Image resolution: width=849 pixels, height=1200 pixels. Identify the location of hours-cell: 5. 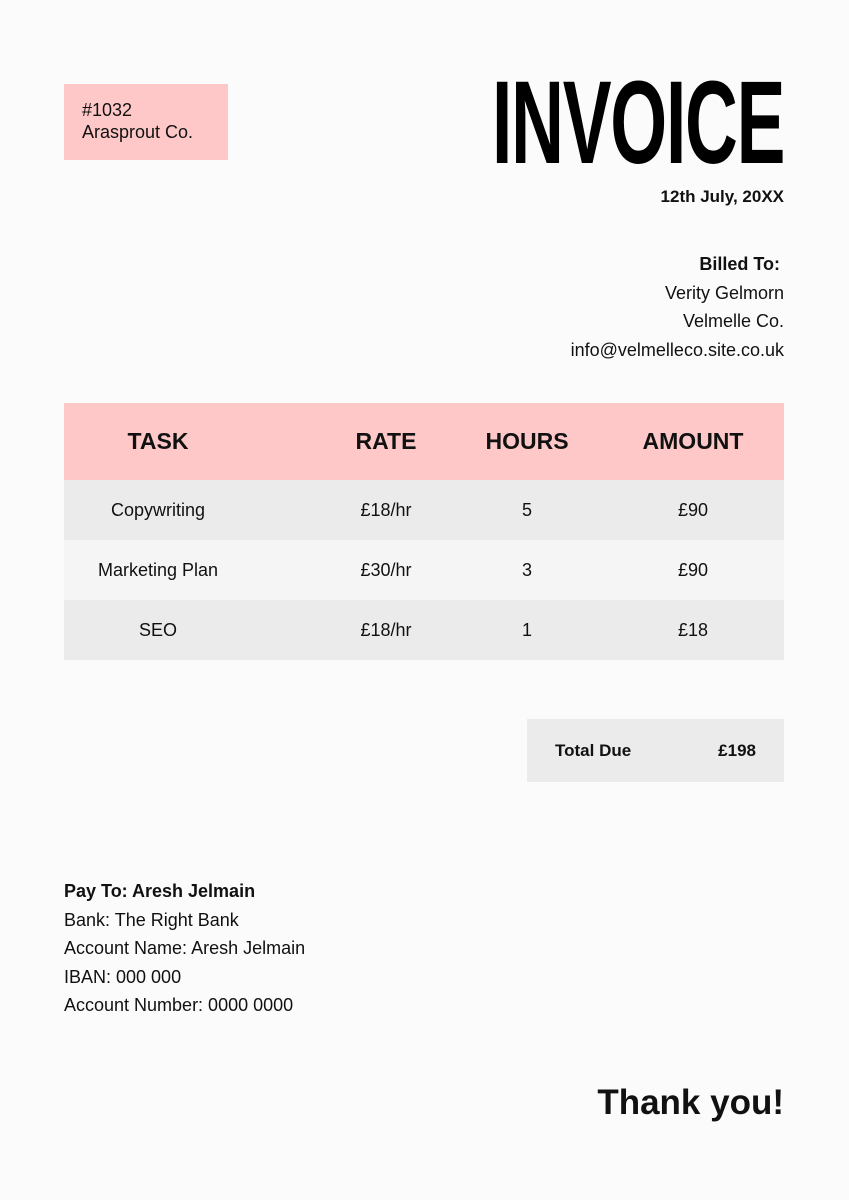
(526, 510).